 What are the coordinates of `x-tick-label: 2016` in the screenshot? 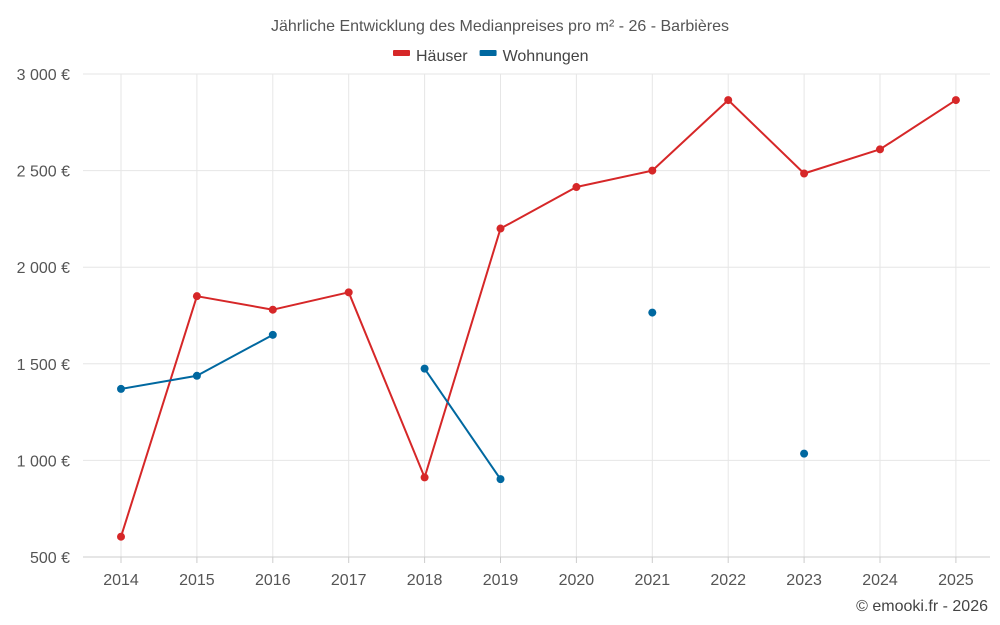 It's located at (273, 580).